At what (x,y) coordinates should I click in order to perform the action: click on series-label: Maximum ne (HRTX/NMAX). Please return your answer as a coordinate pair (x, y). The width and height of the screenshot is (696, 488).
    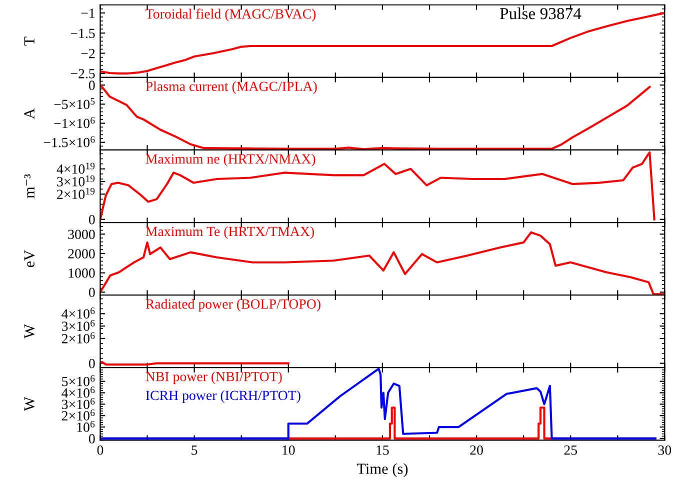
    Looking at the image, I should click on (231, 160).